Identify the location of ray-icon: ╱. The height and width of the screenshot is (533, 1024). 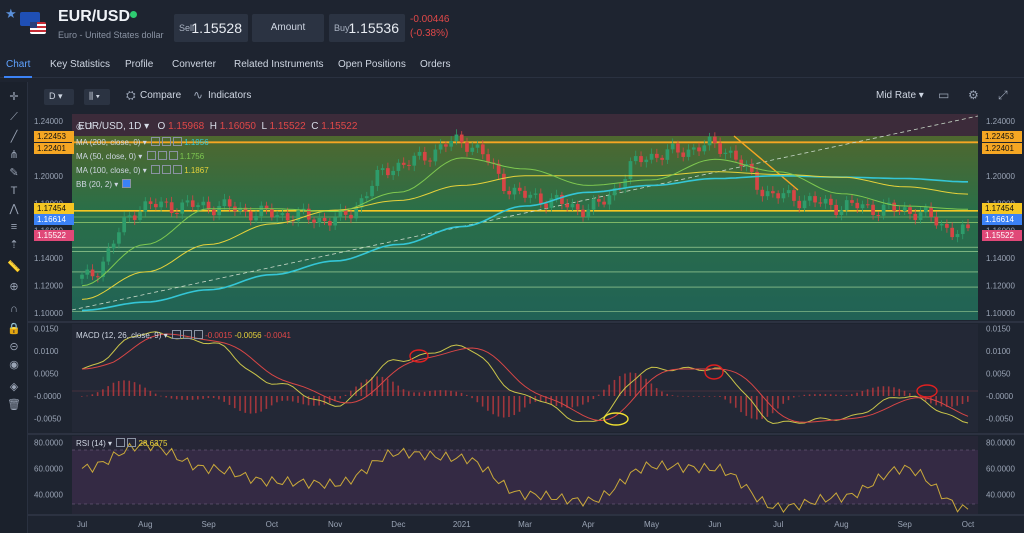
(14, 137).